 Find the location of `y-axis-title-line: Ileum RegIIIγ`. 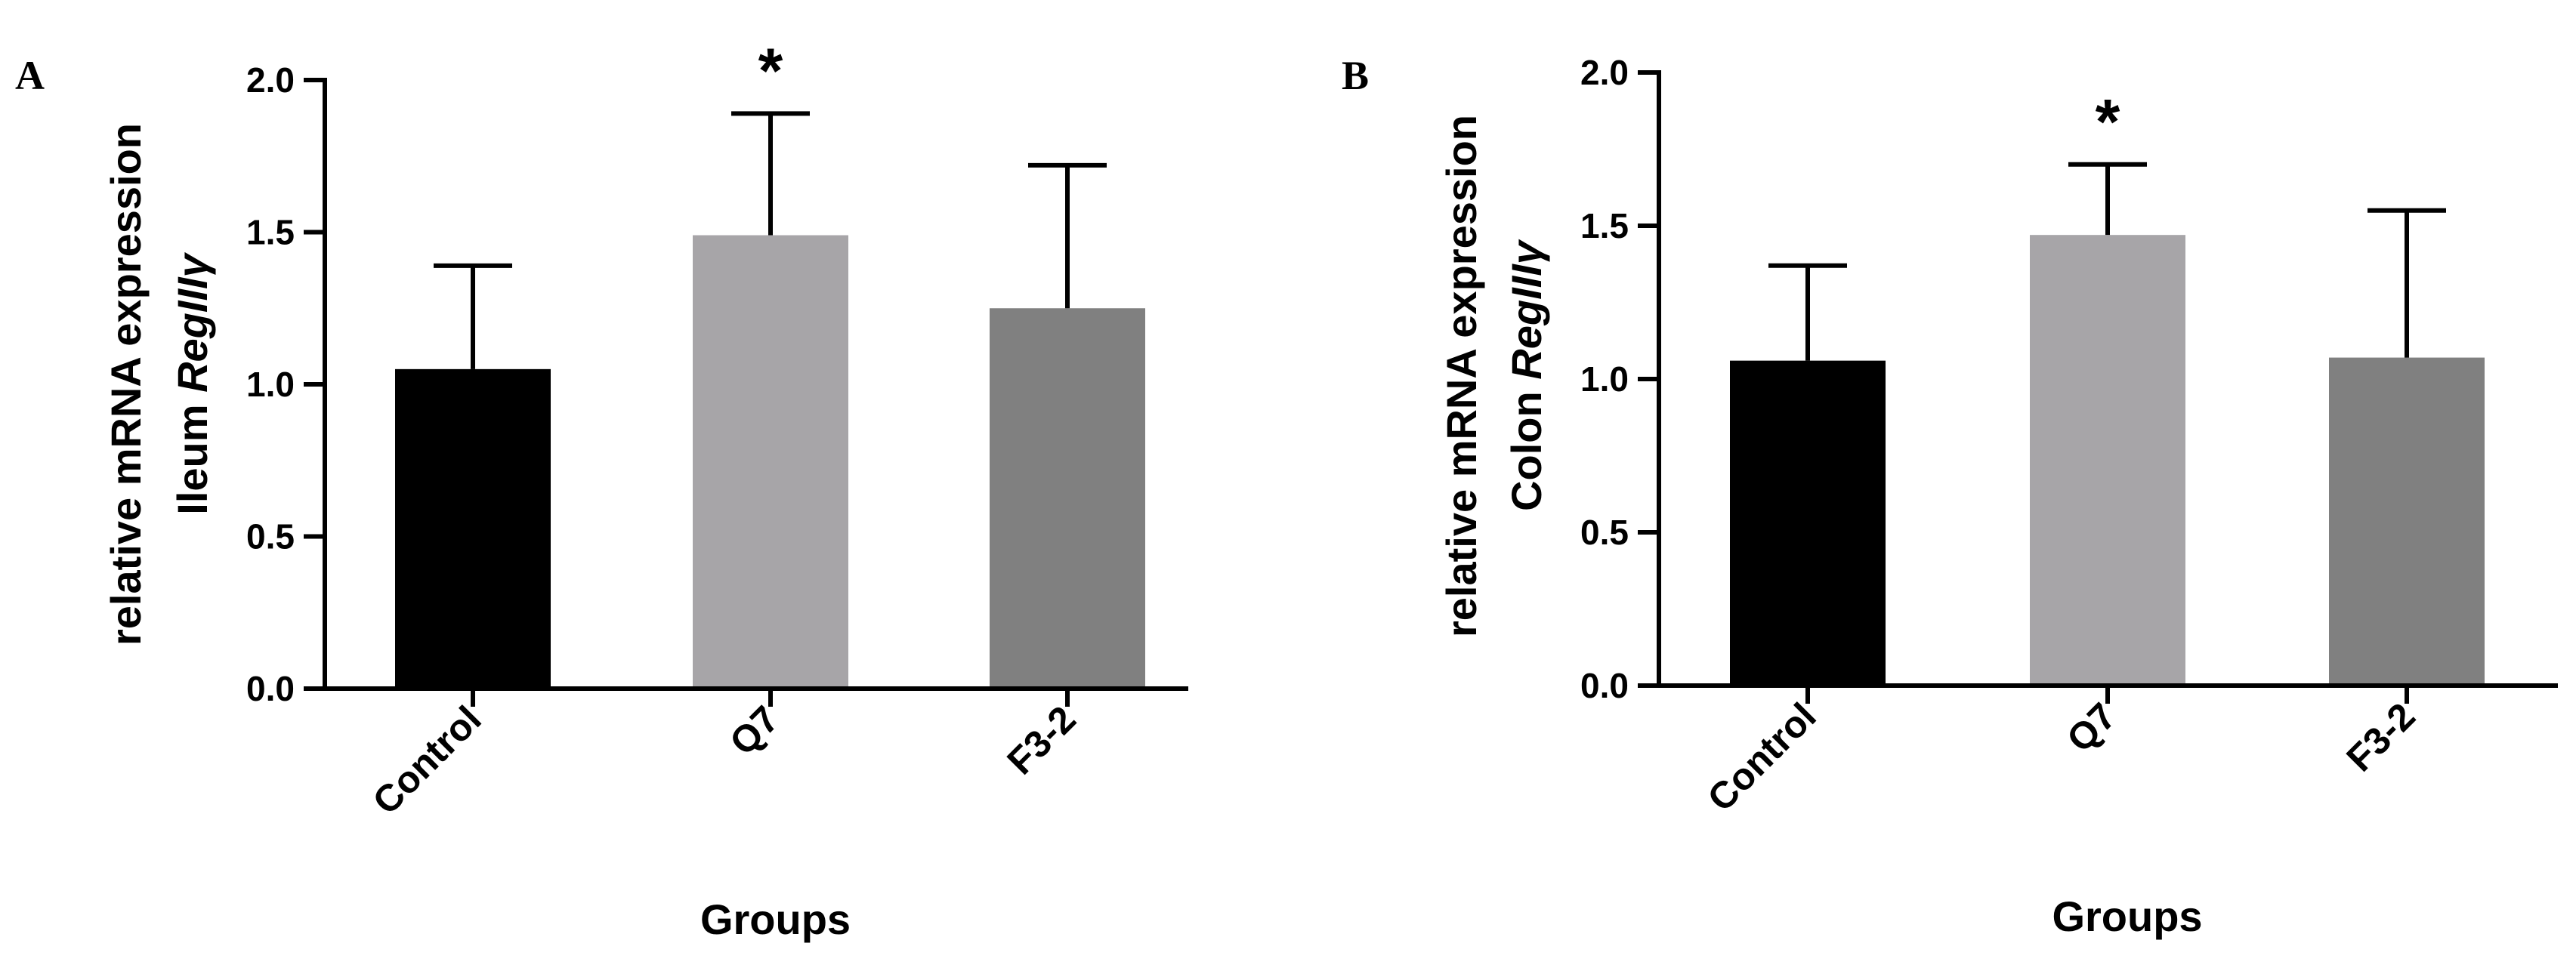

y-axis-title-line: Ileum RegIIIγ is located at coordinates (192, 382).